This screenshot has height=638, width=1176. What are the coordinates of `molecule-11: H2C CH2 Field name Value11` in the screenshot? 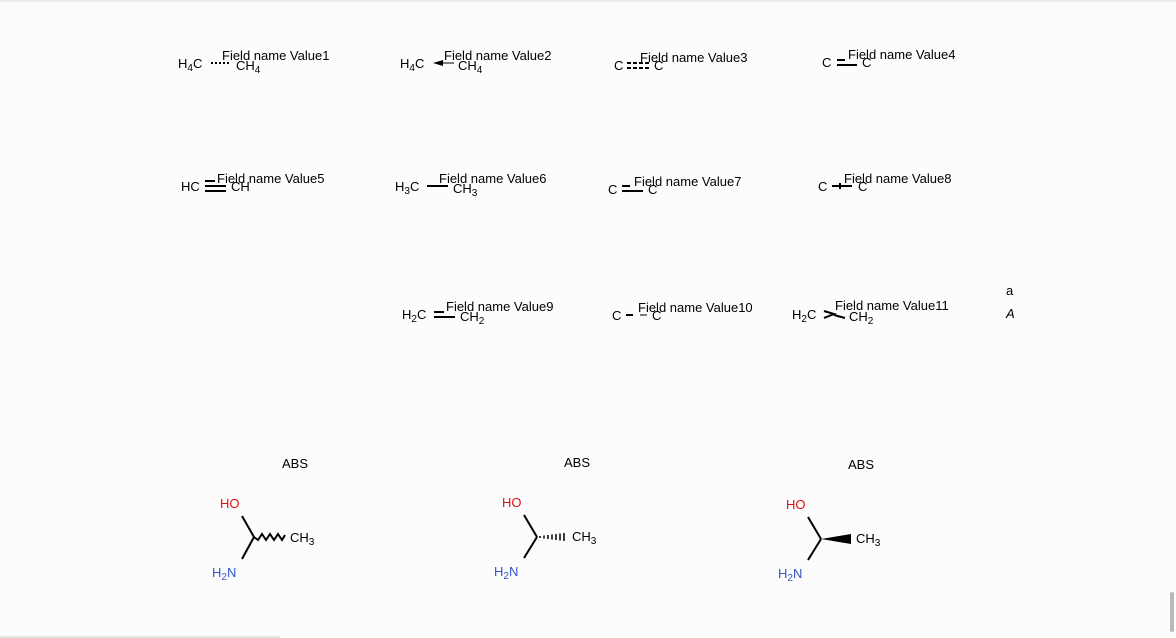 It's located at (870, 312).